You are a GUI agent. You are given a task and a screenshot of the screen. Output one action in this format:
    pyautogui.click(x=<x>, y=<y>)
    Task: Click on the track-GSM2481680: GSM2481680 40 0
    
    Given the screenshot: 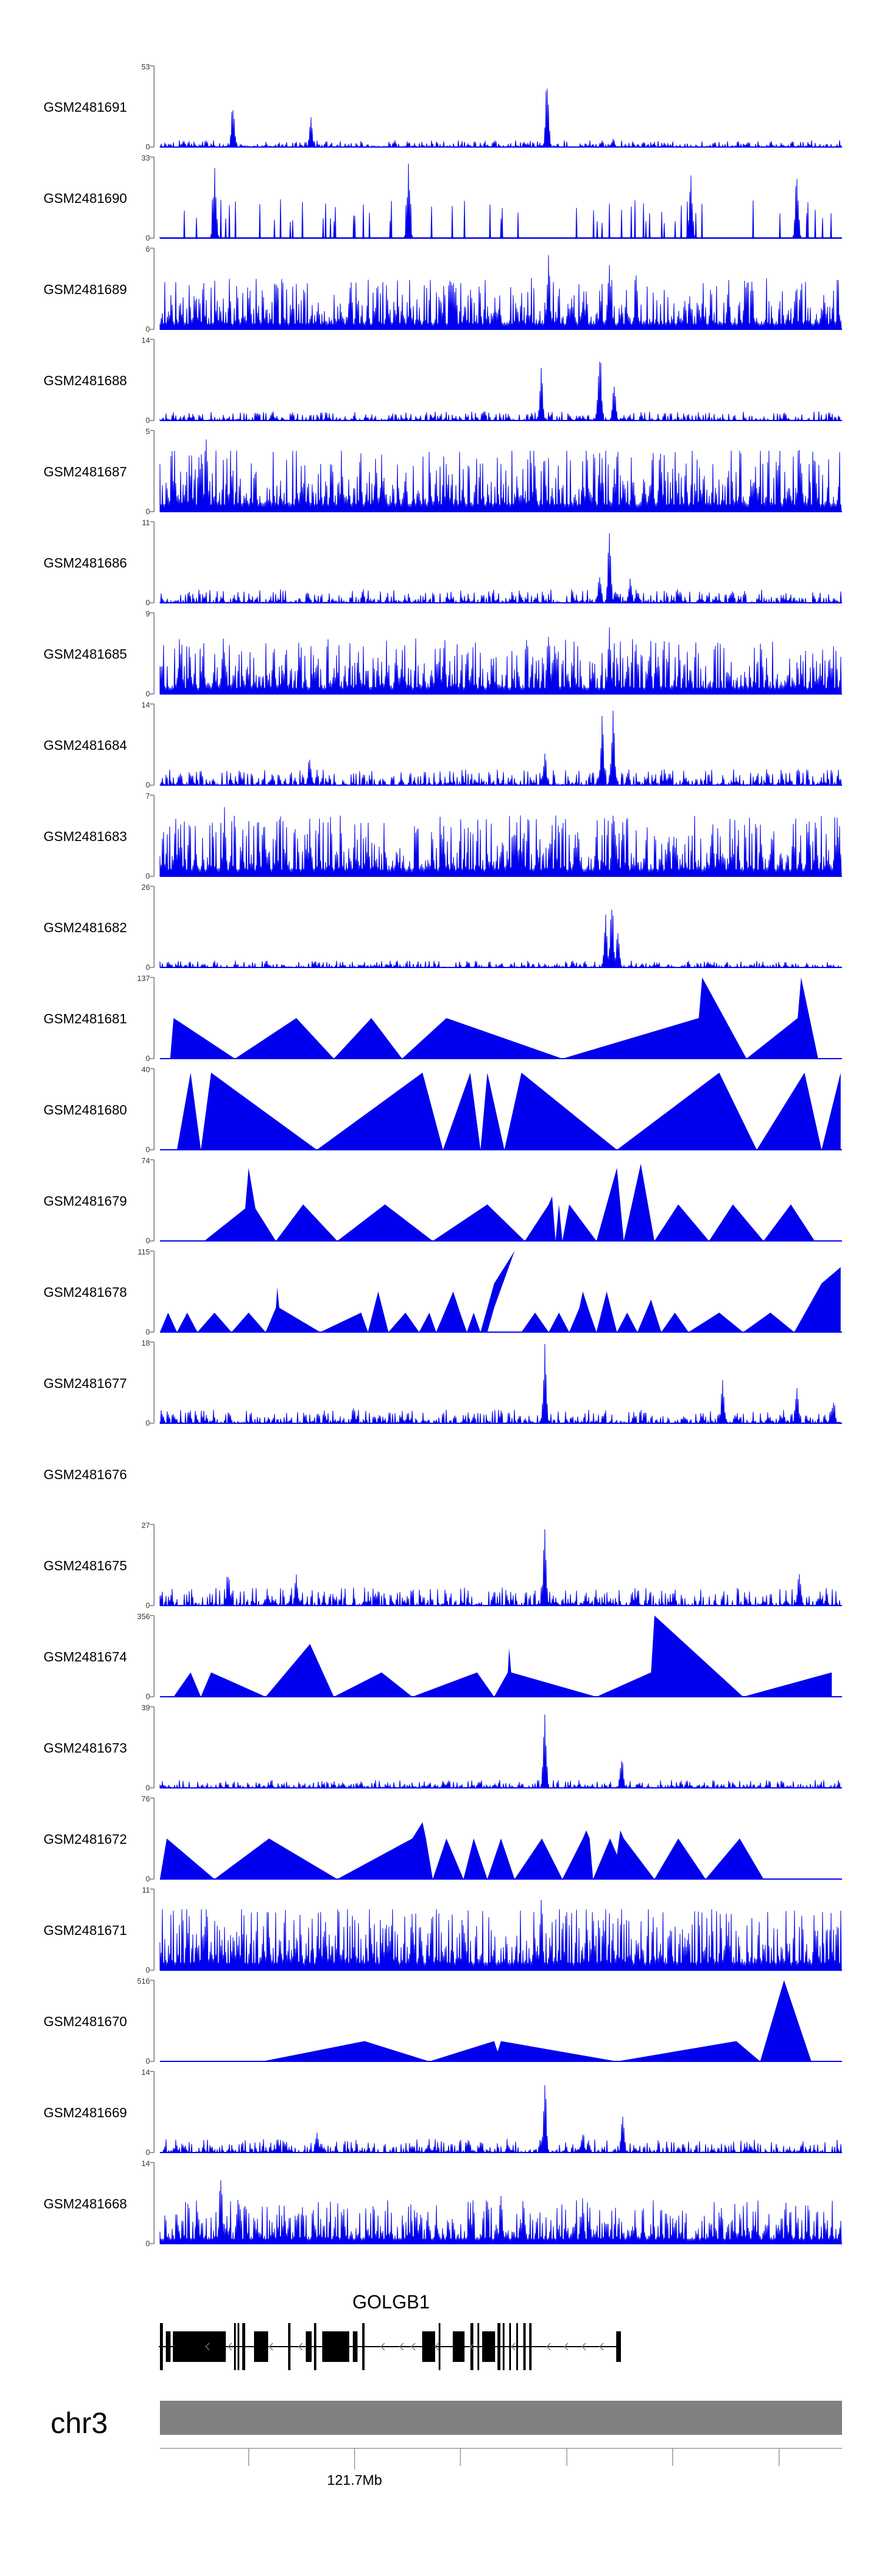 What is the action you would take?
    pyautogui.click(x=443, y=1109)
    